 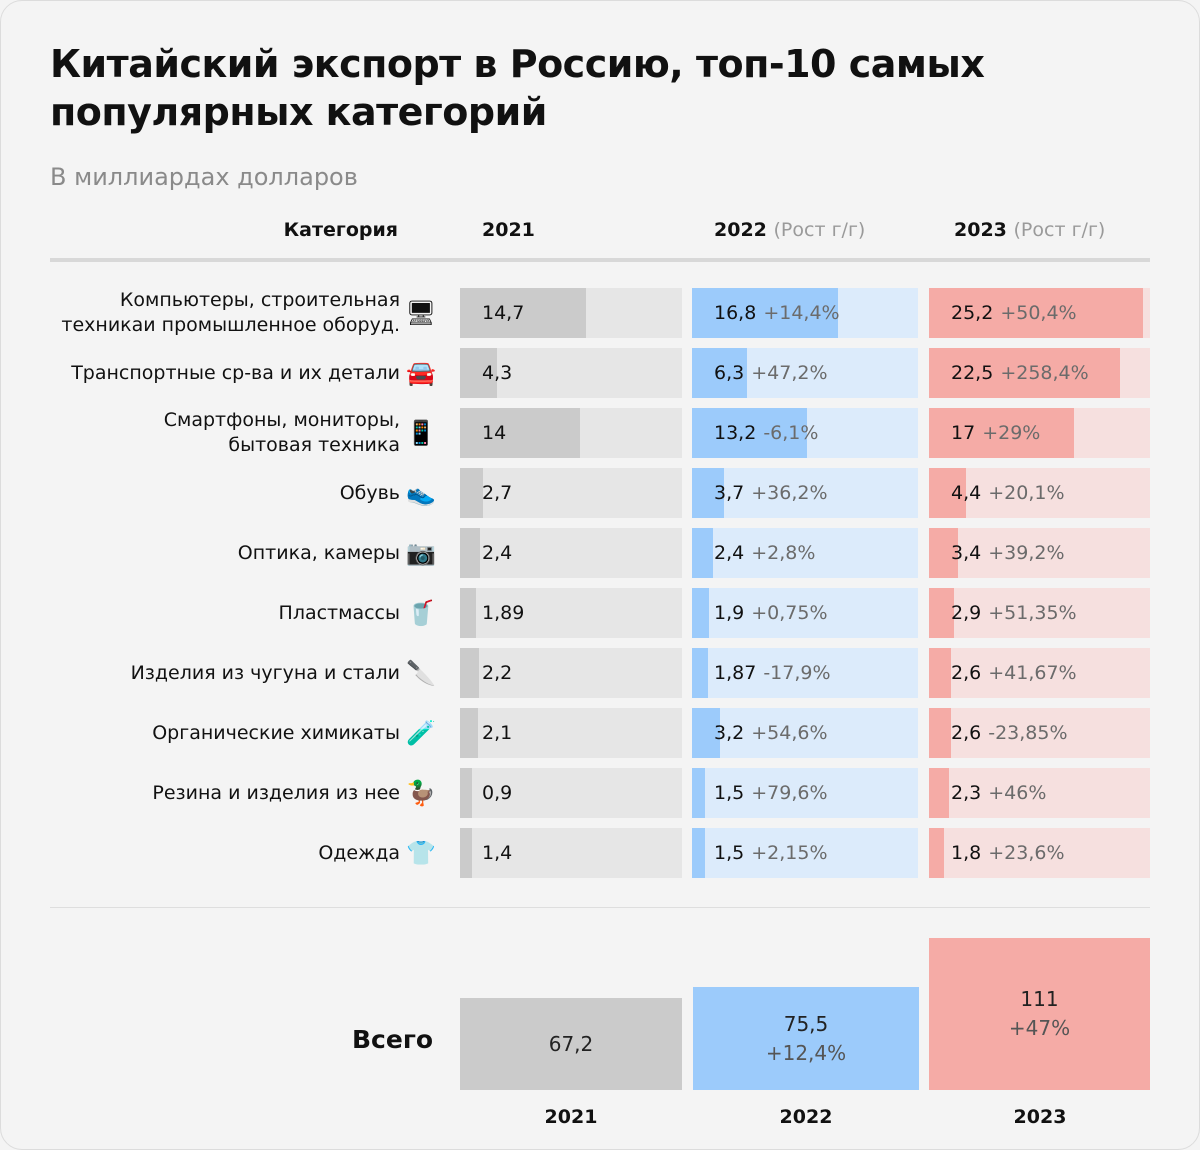 I want to click on value-label: 3,2 +54,6%, so click(x=771, y=733).